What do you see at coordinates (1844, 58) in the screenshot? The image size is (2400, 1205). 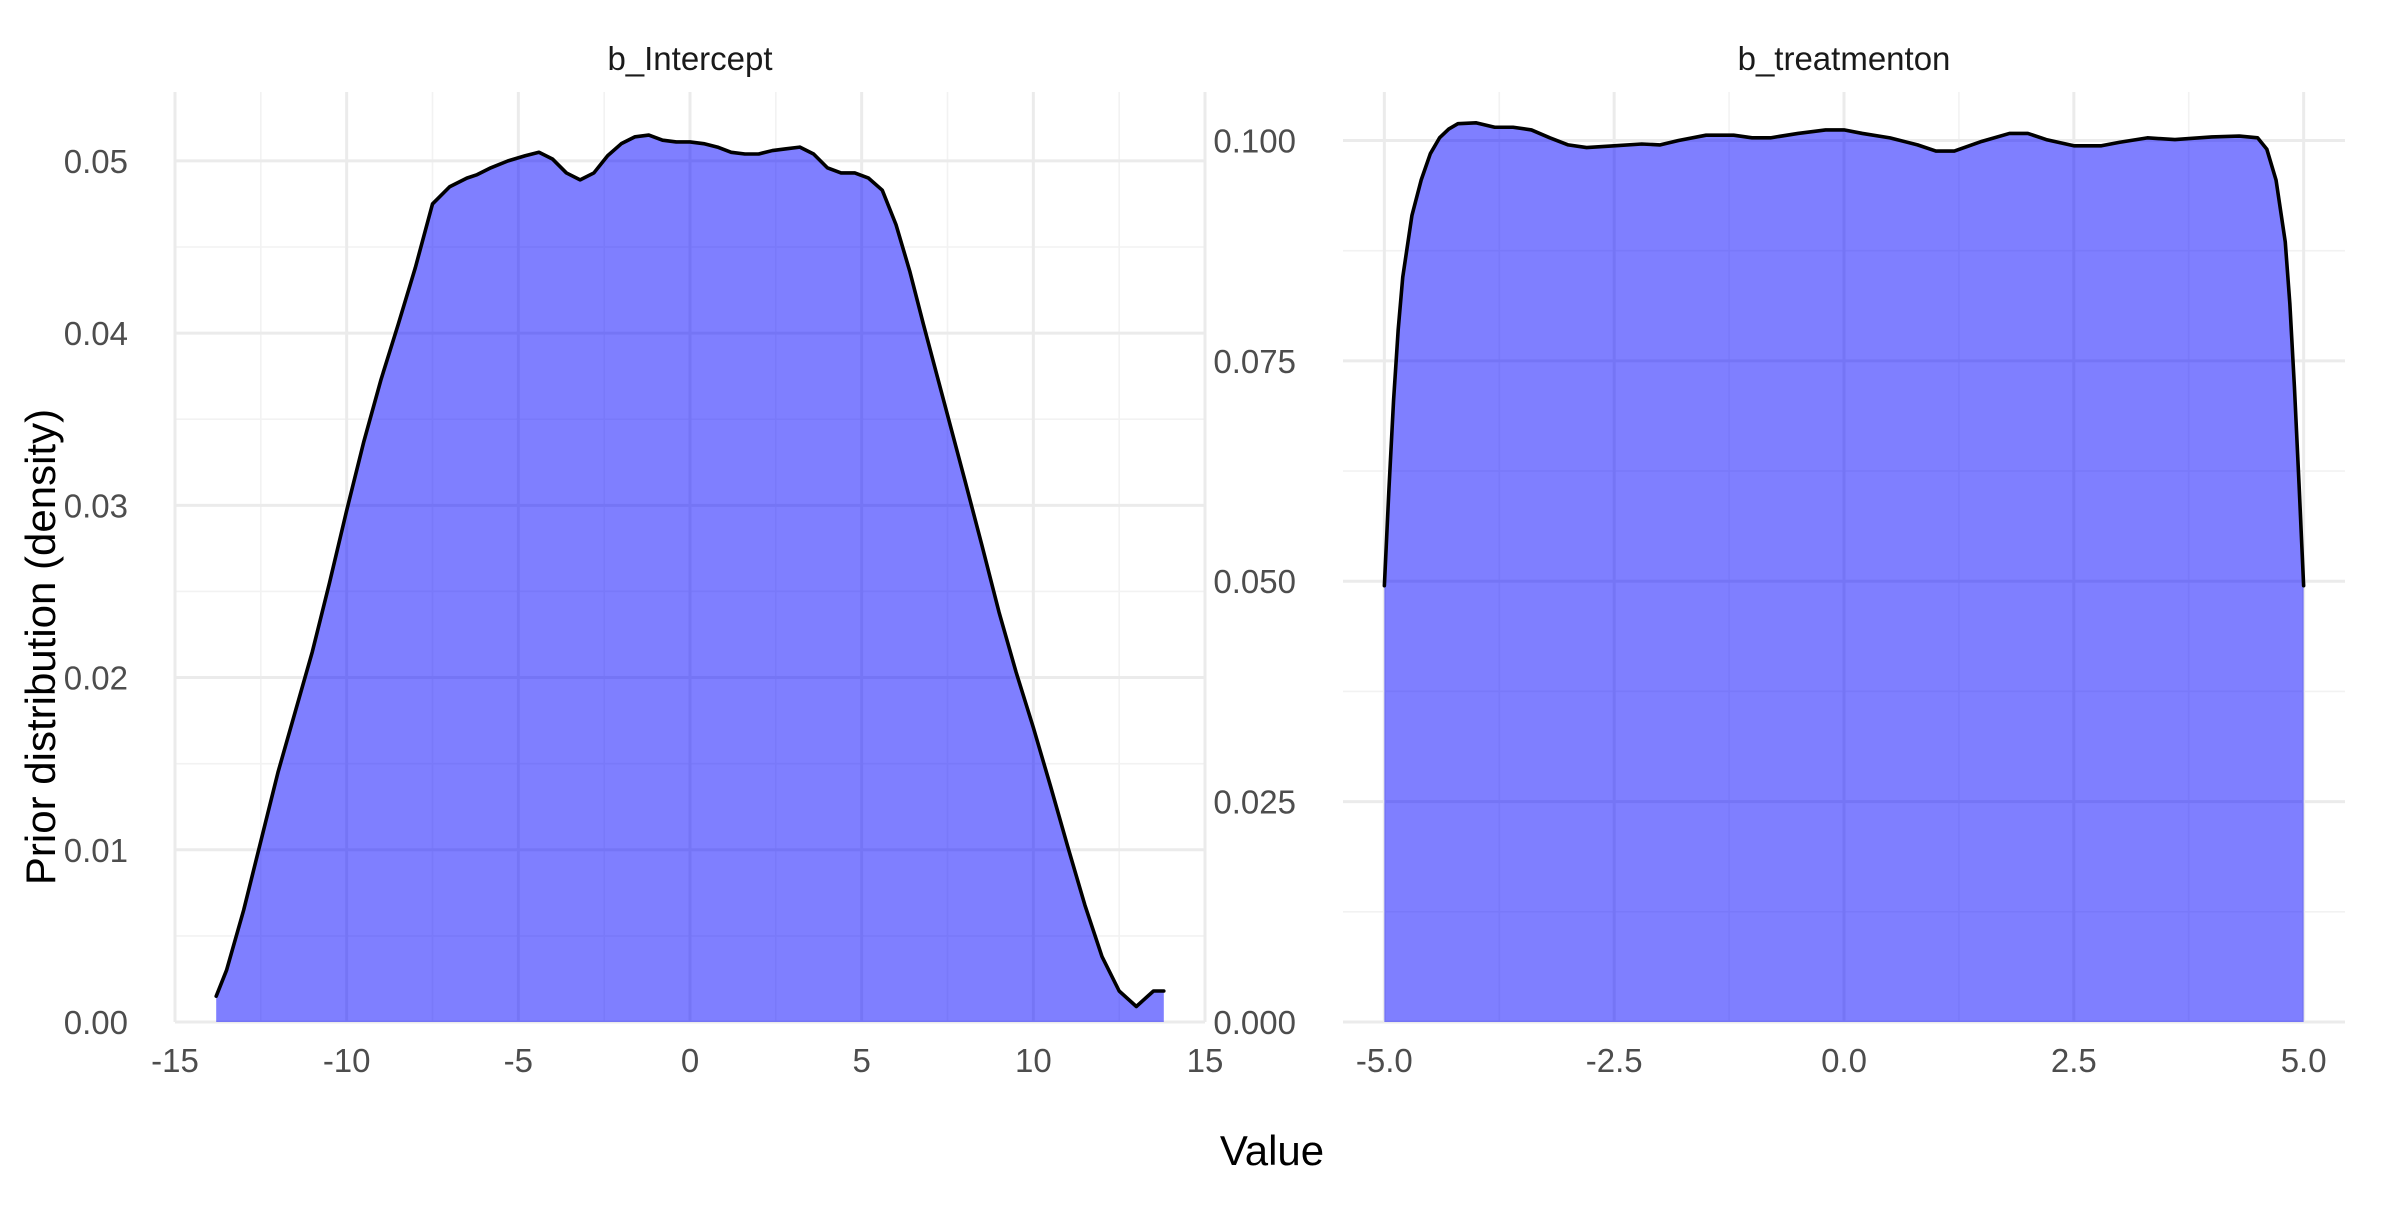 I see `panel-title: b_treatmenton` at bounding box center [1844, 58].